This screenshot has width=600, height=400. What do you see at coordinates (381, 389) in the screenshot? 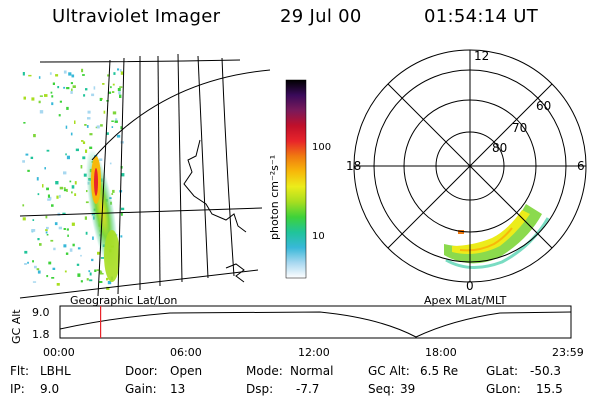
I see `seq-label: Seq:` at bounding box center [381, 389].